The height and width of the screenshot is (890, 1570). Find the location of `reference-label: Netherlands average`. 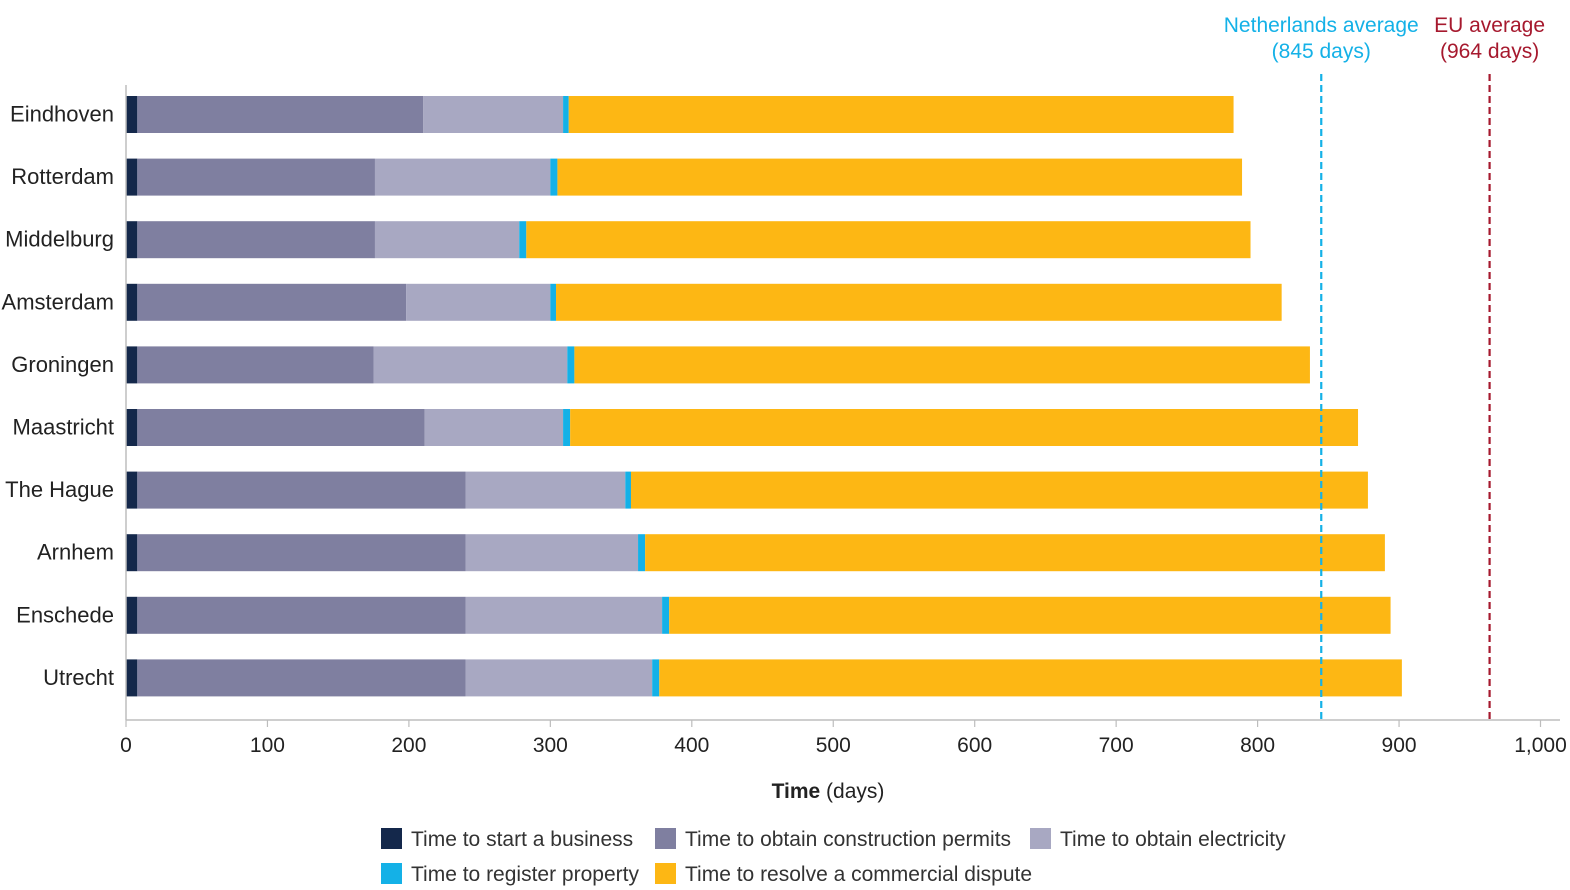

reference-label: Netherlands average is located at coordinates (1321, 25).